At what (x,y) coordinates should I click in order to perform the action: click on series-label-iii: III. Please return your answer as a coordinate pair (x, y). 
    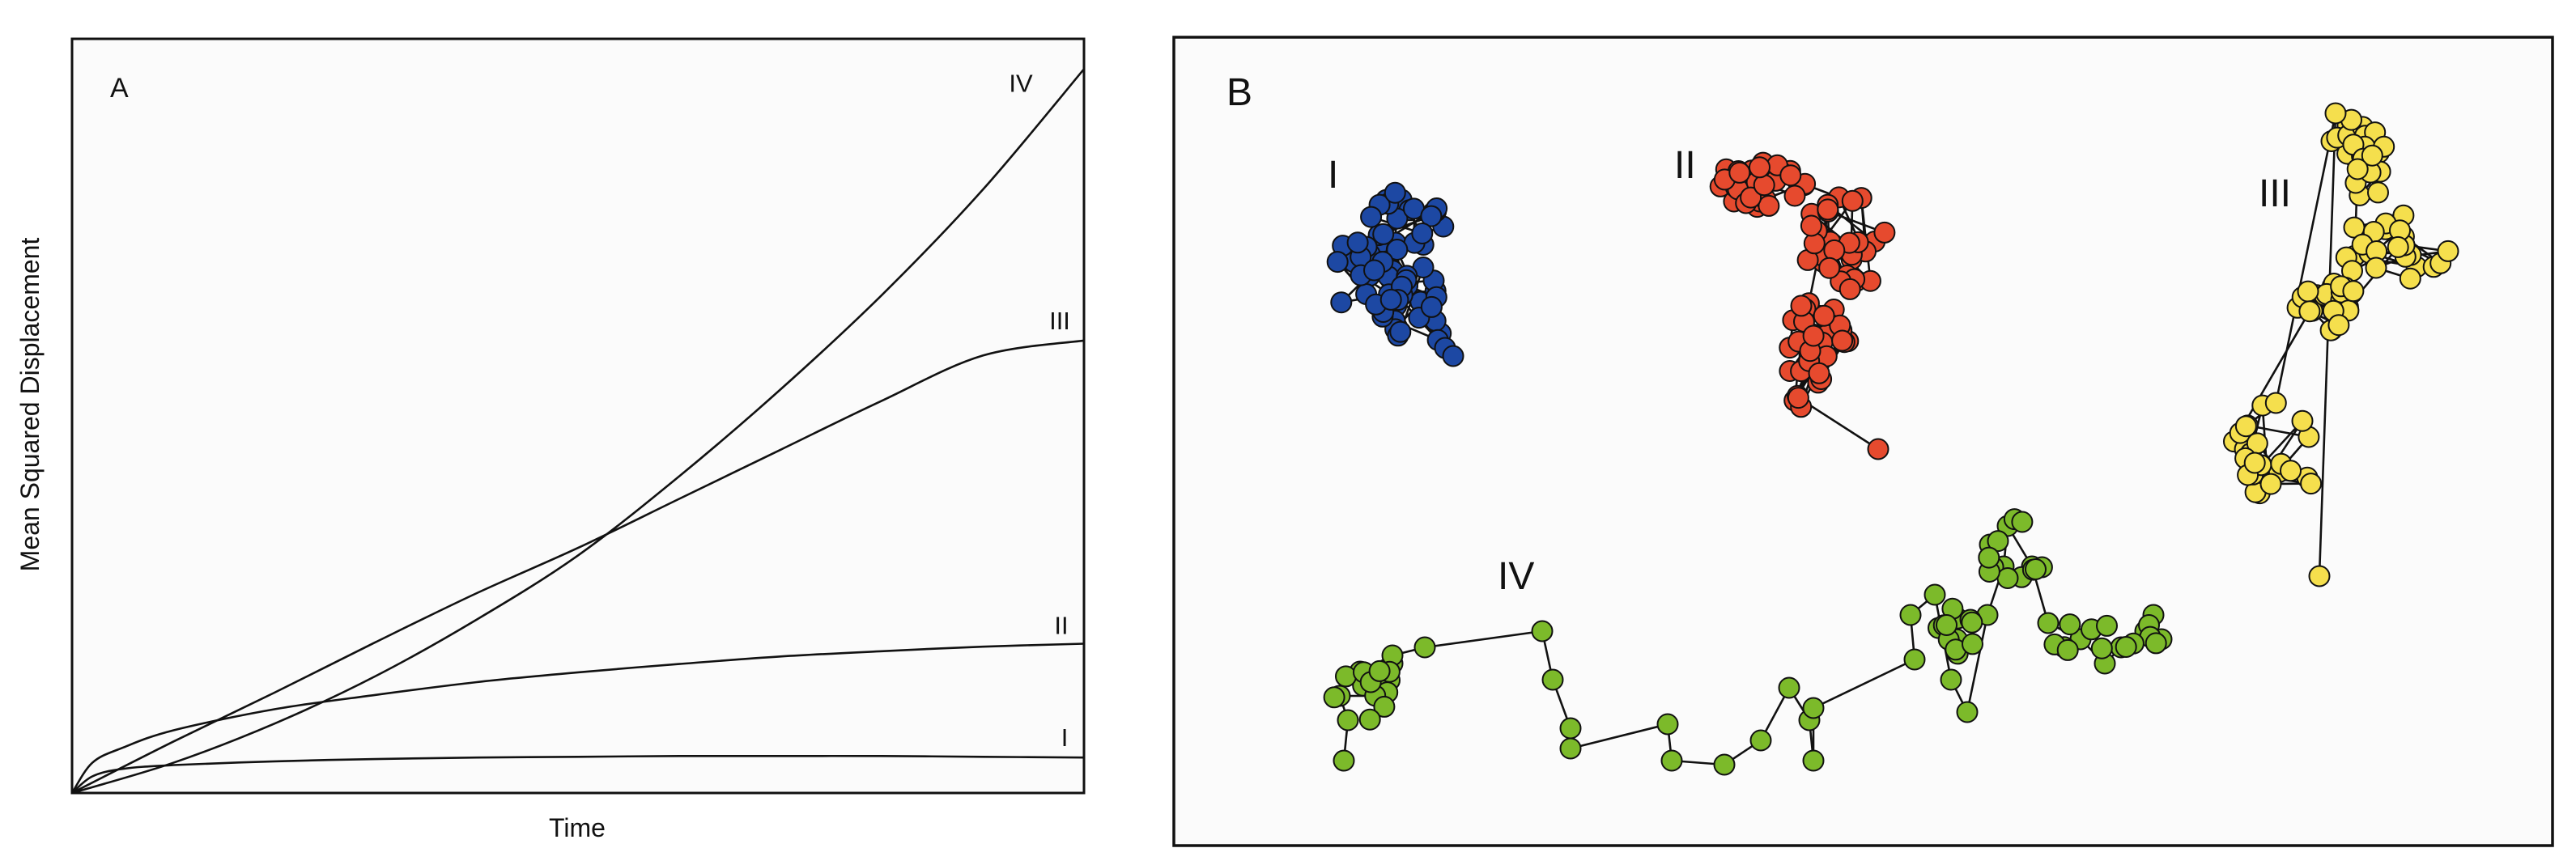
    Looking at the image, I should click on (1059, 321).